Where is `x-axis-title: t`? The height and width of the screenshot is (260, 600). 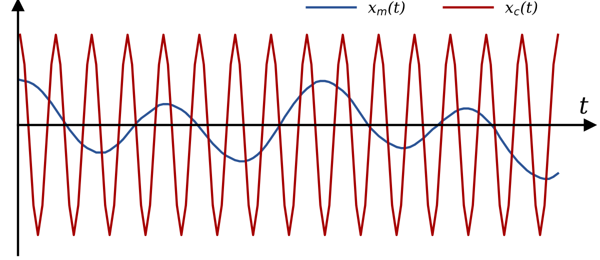
x-axis-title: t is located at coordinates (584, 105).